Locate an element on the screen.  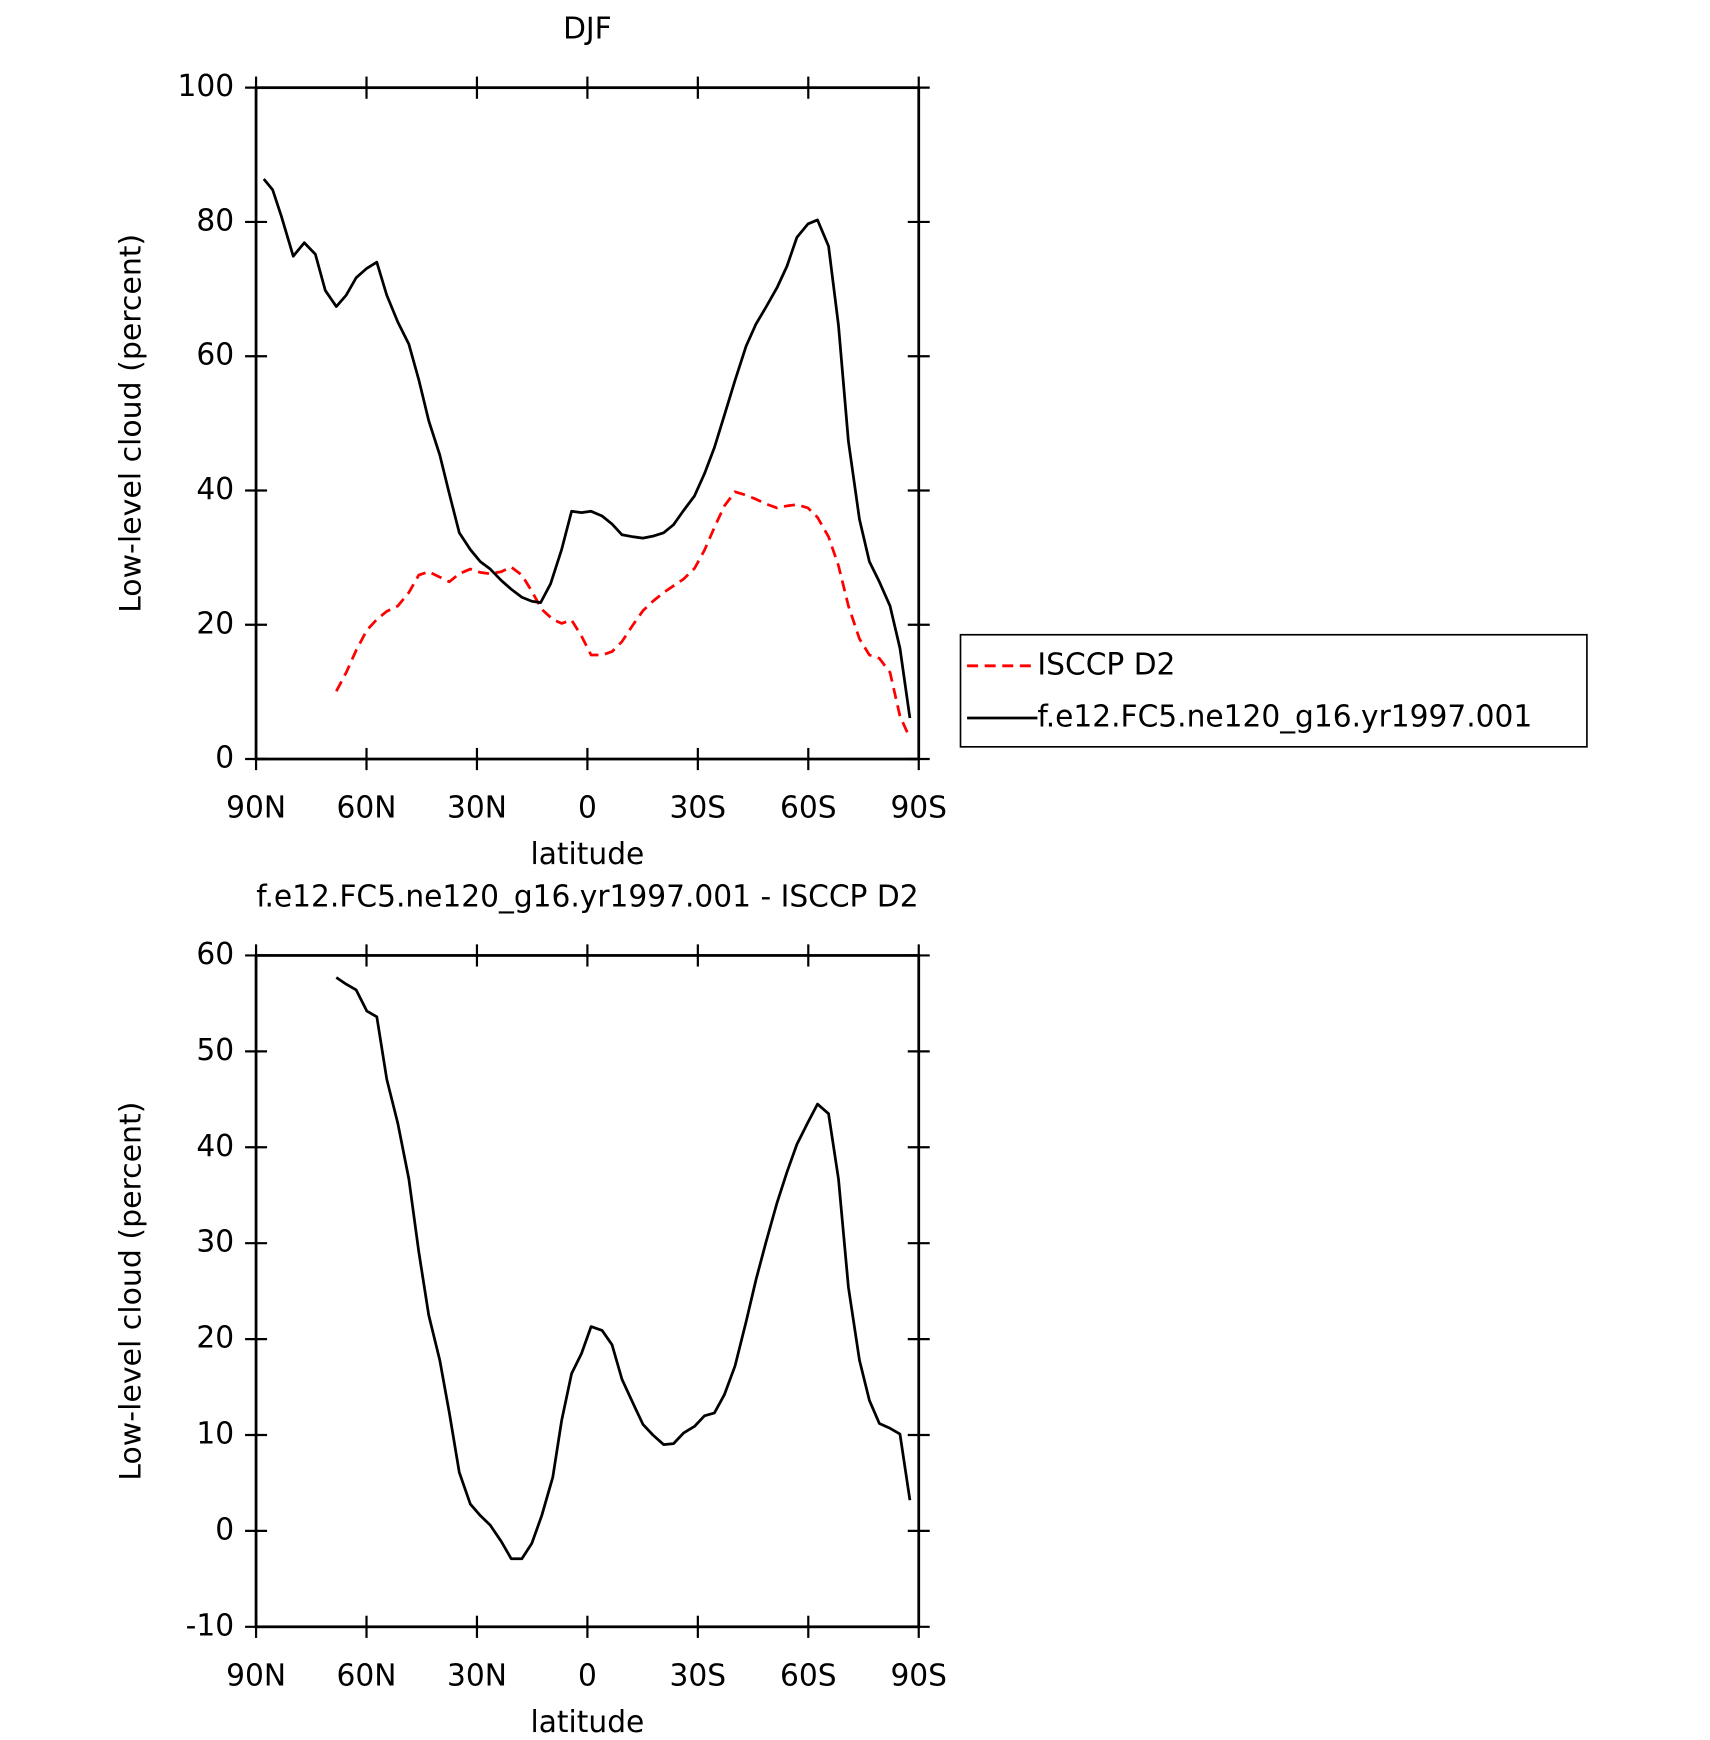
legend-label: f.e12.FC5.ne120_g16.yr1997.001 is located at coordinates (1284, 716).